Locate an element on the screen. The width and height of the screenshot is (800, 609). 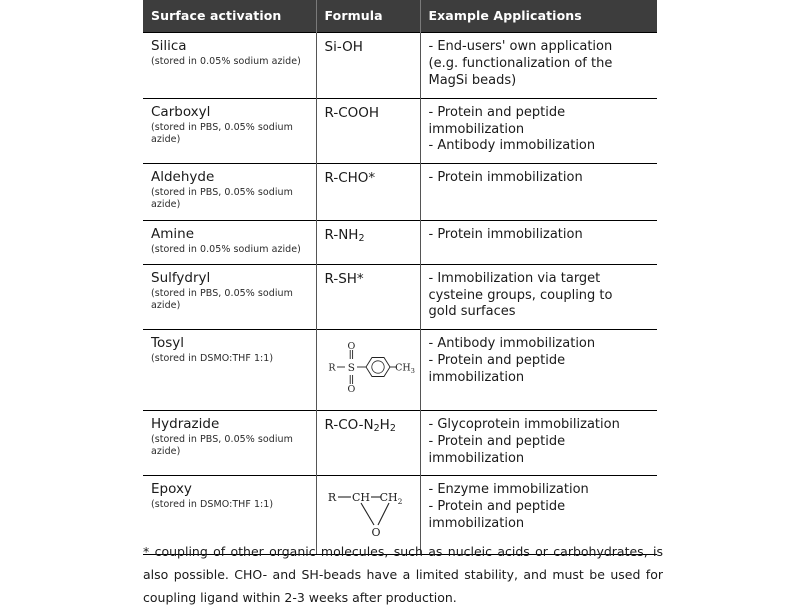
surface-name: Aldehyde is located at coordinates (183, 177).